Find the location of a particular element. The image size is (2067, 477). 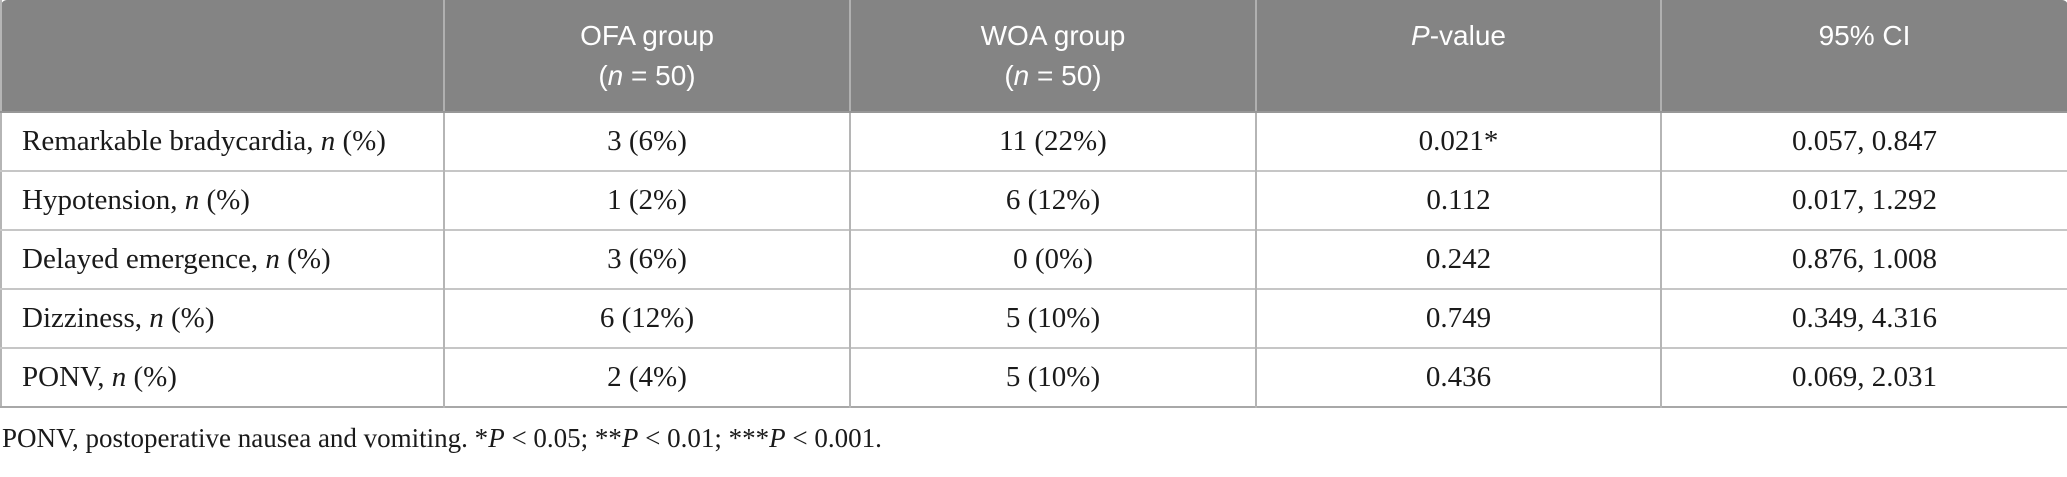

cell-woa-value: 0 (0%) is located at coordinates (1052, 259).